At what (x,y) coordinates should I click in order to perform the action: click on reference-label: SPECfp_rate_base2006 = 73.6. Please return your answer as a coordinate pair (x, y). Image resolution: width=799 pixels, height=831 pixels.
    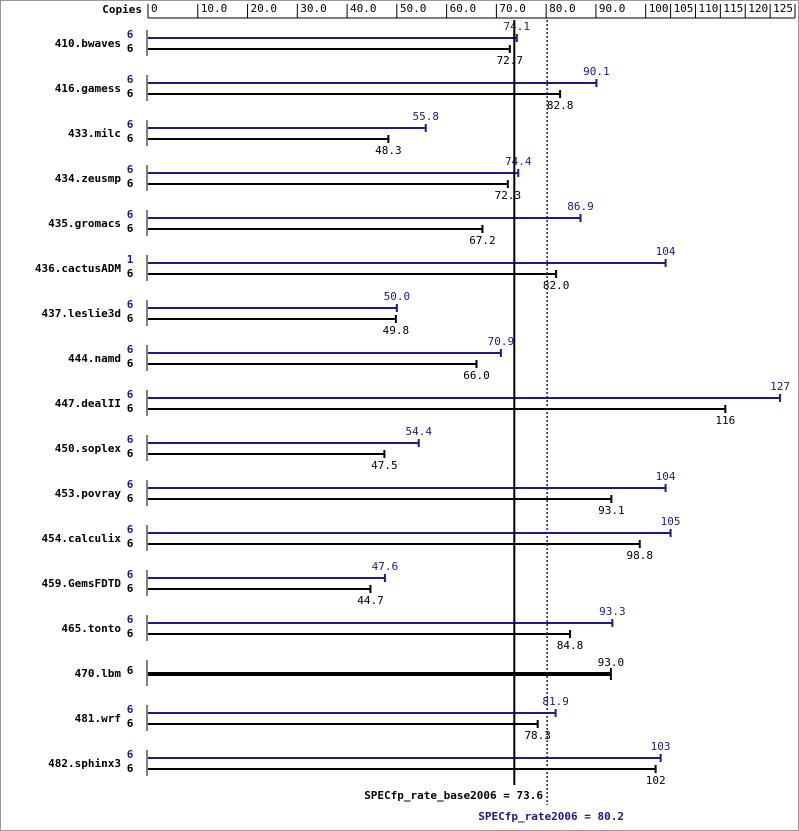
    Looking at the image, I should click on (453, 795).